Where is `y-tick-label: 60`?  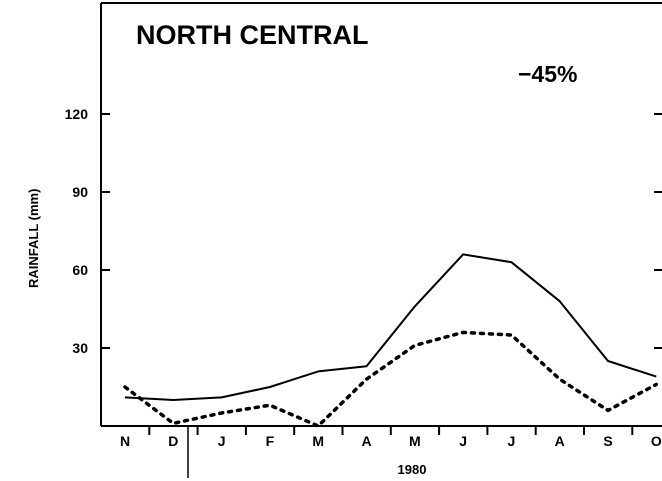
y-tick-label: 60 is located at coordinates (80, 270).